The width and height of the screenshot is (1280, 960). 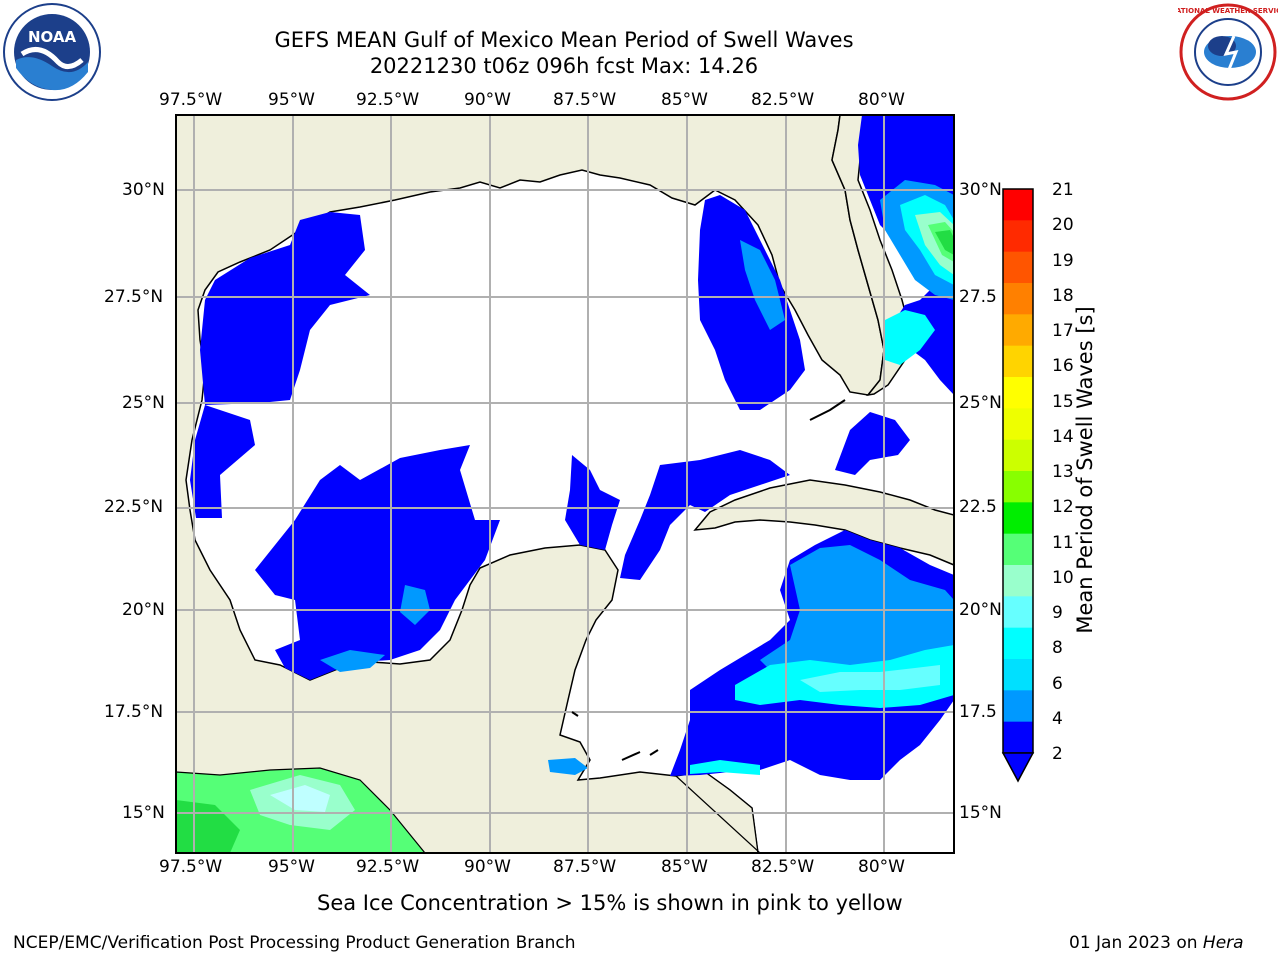 I want to click on map-subtitle: 20221230 t06z 096h fcst Max: 14.26, so click(x=564, y=66).